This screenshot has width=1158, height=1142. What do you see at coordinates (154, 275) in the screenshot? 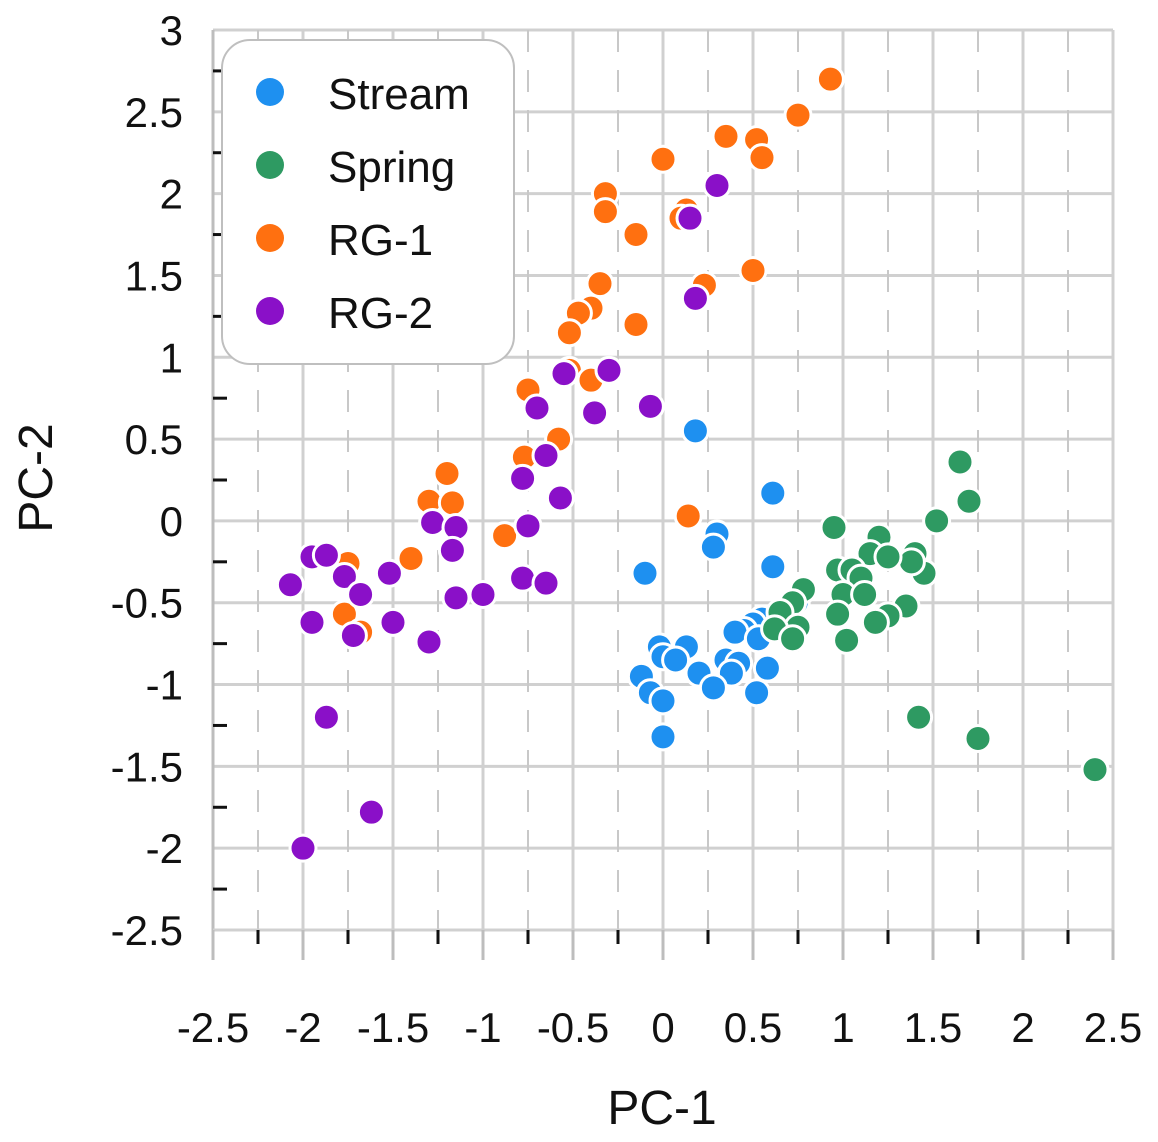
I see `y-tick-label: 1.5` at bounding box center [154, 275].